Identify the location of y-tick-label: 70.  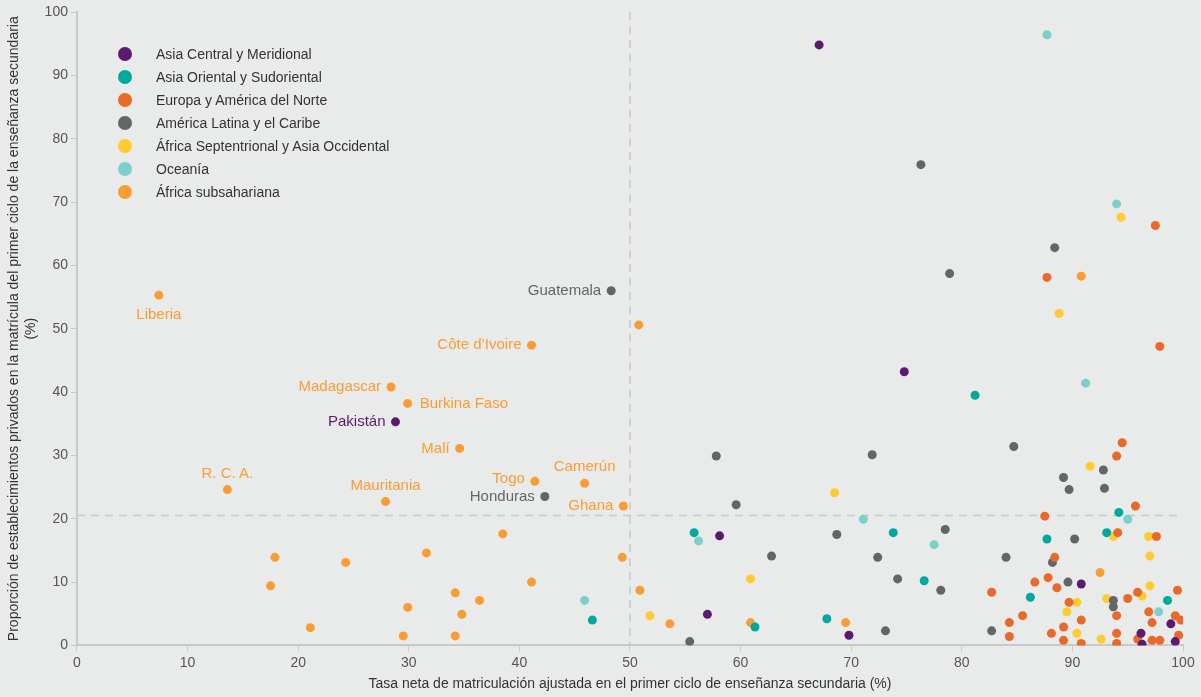
(60, 200).